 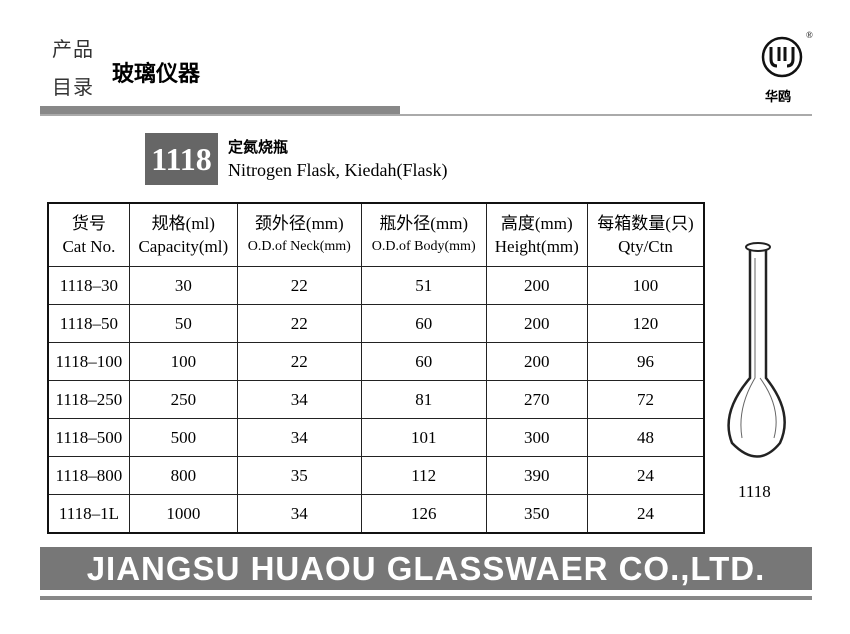 What do you see at coordinates (423, 234) in the screenshot?
I see `column-header: 瓶外径(mm) O.D.of Body(mm)` at bounding box center [423, 234].